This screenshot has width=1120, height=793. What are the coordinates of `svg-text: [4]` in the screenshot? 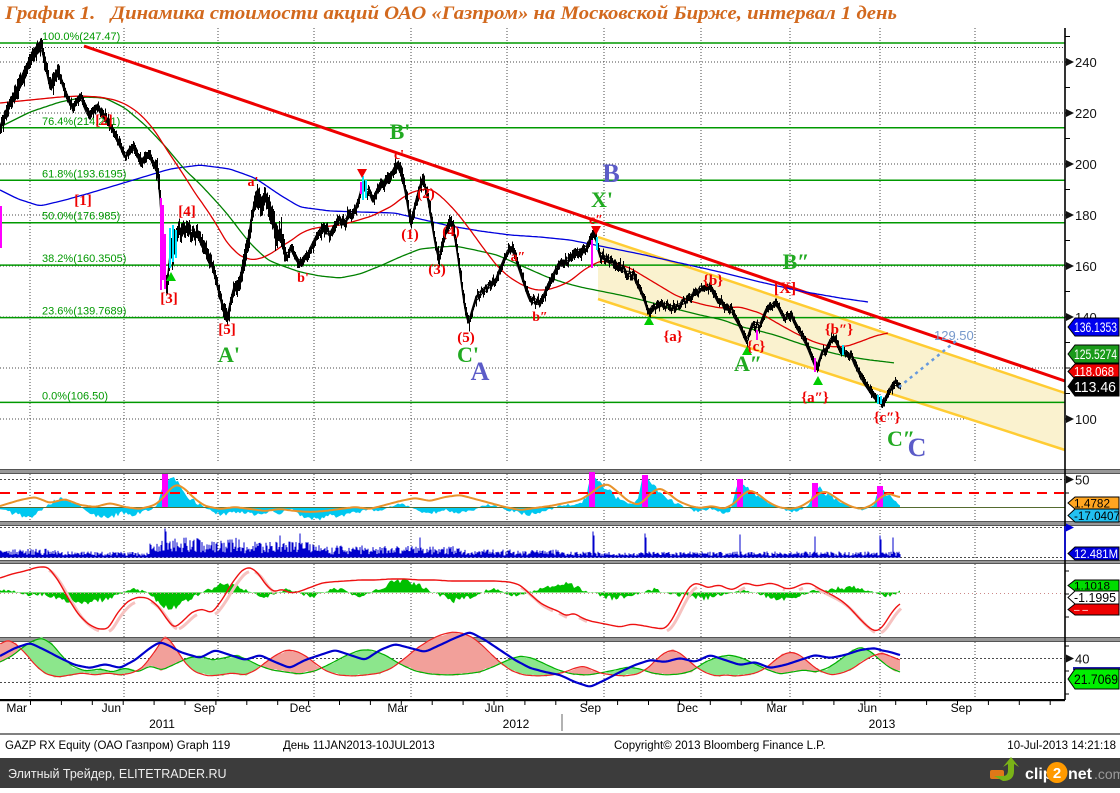 It's located at (187, 212).